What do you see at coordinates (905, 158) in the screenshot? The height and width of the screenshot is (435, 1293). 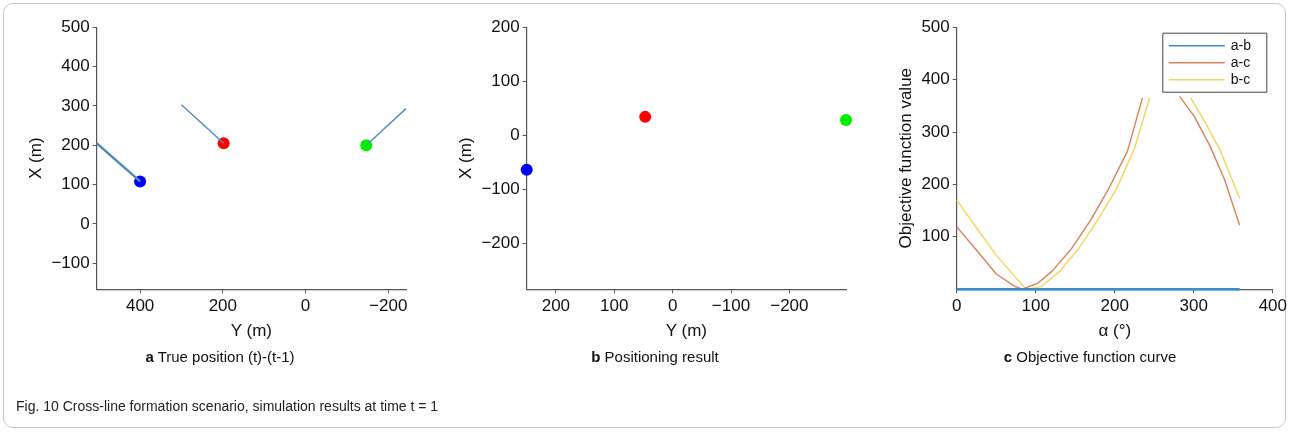 I see `y-axis-title: Objective function value` at bounding box center [905, 158].